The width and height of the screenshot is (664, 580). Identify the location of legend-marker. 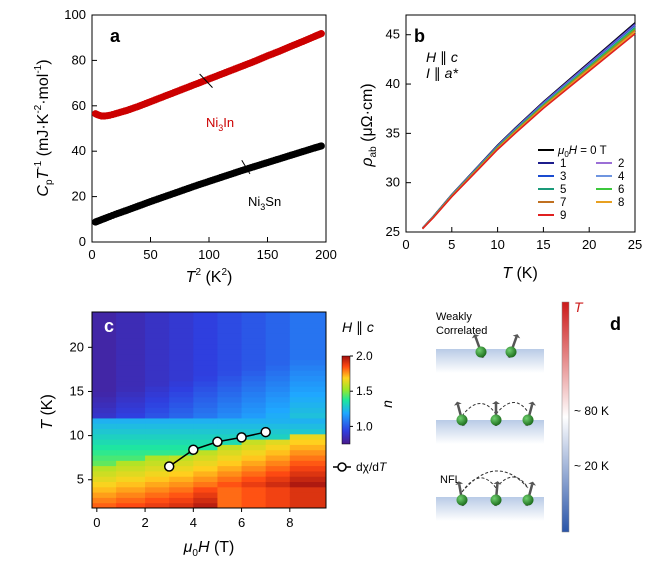
(342, 467).